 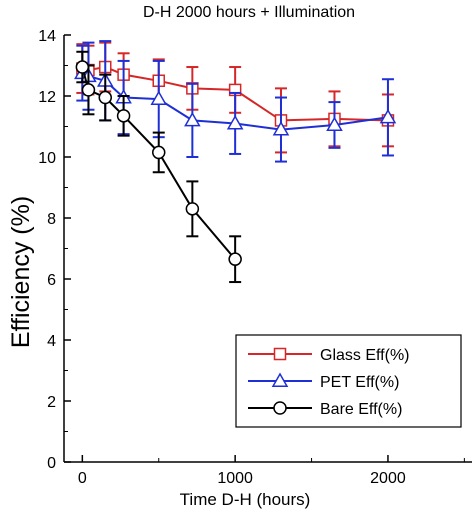 I want to click on x-axis-title: Time D-H (hours), so click(x=245, y=499).